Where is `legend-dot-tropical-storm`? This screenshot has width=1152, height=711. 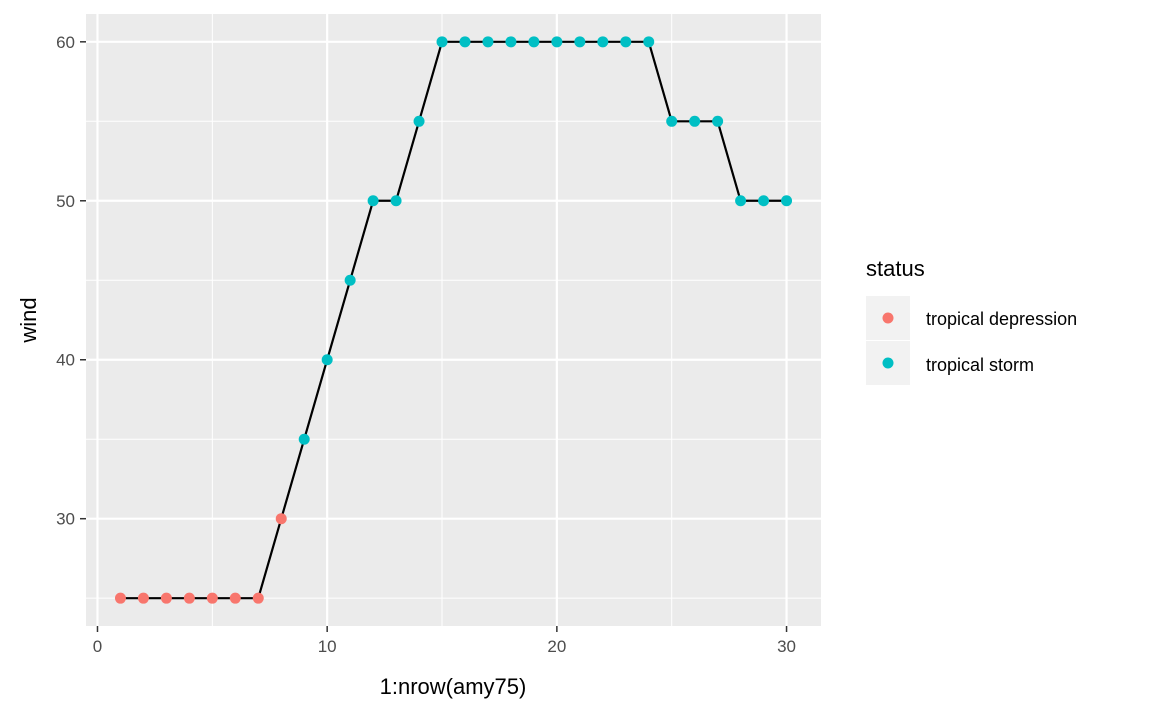 legend-dot-tropical-storm is located at coordinates (888, 363).